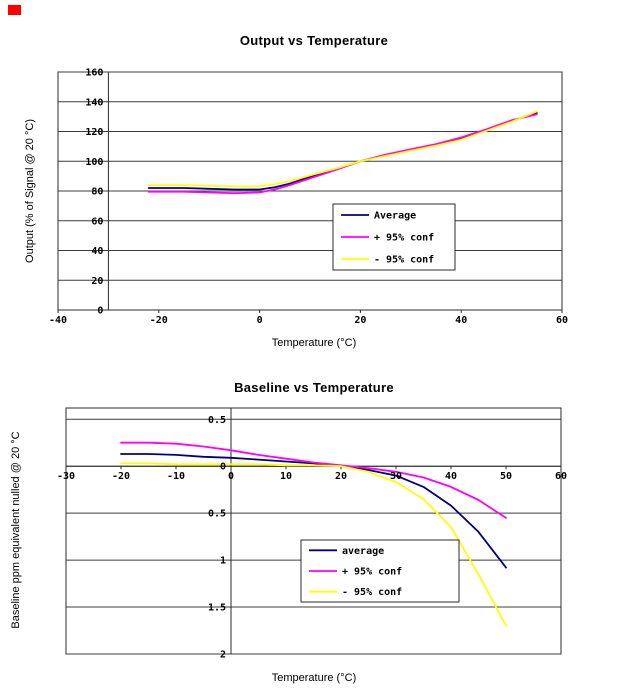 The height and width of the screenshot is (689, 628). Describe the element at coordinates (314, 40) in the screenshot. I see `chart-title: Output vs Temperature` at that location.